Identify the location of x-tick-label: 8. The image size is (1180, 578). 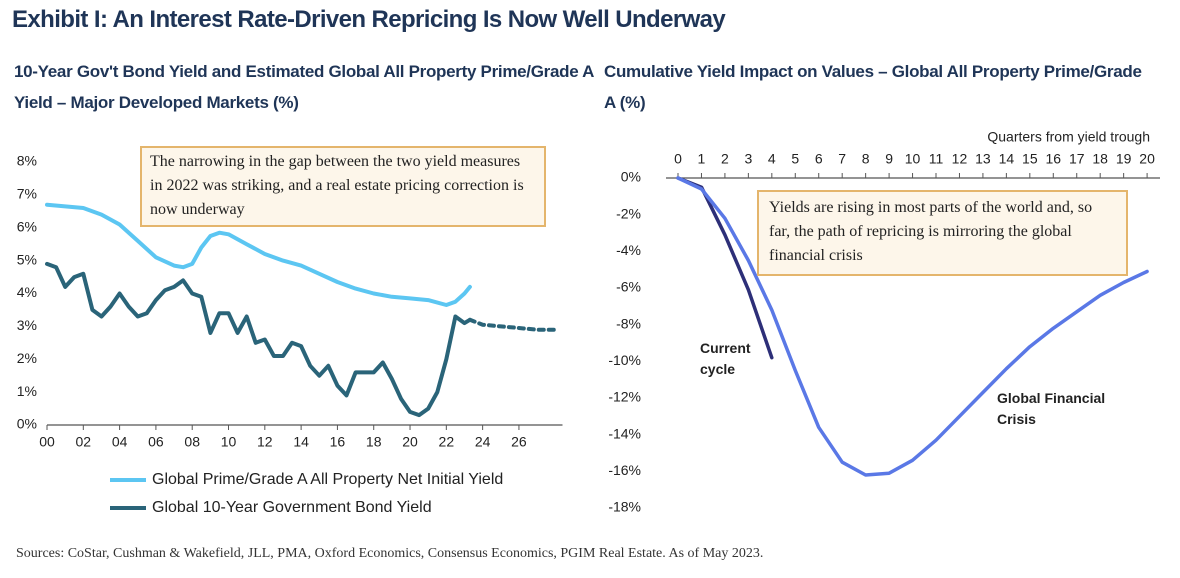
(866, 159).